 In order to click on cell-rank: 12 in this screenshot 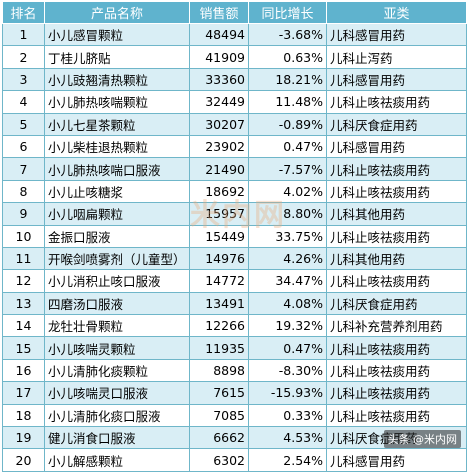, I will do `click(23, 281)`.